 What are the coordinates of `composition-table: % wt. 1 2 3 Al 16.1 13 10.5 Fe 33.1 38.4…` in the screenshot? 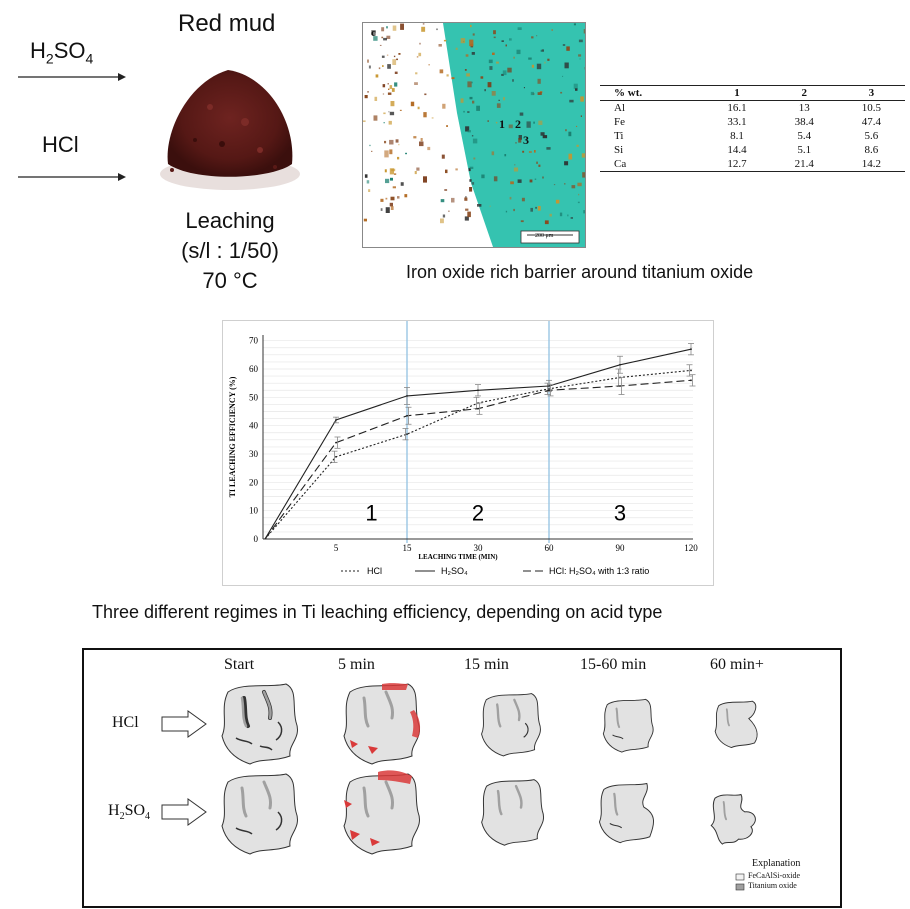 It's located at (752, 128).